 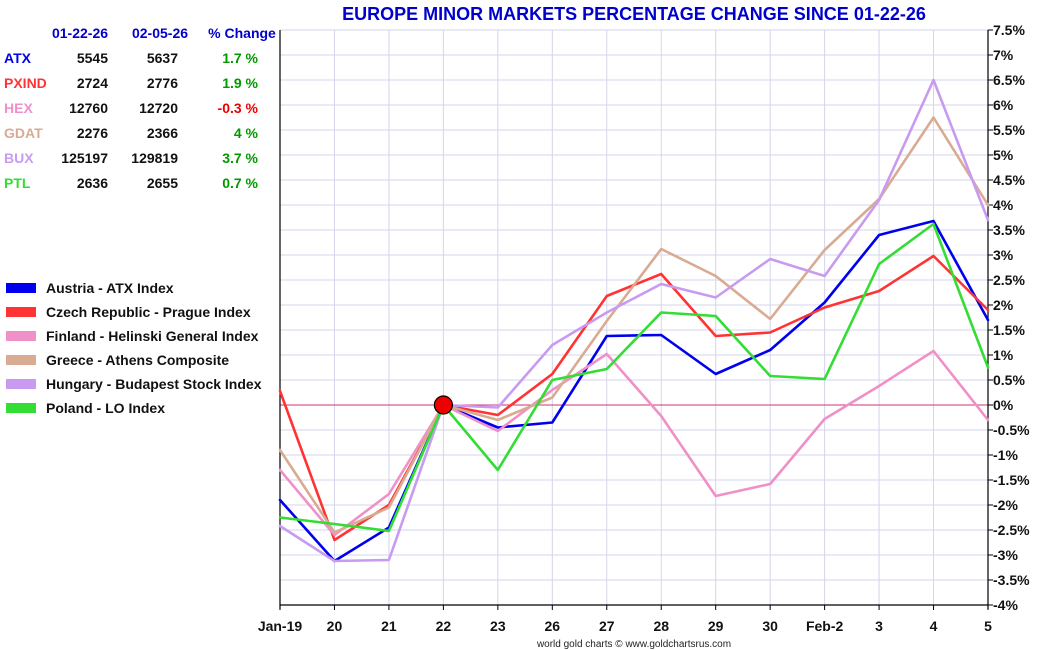 What do you see at coordinates (1009, 30) in the screenshot?
I see `y-tick-label: 7.5%` at bounding box center [1009, 30].